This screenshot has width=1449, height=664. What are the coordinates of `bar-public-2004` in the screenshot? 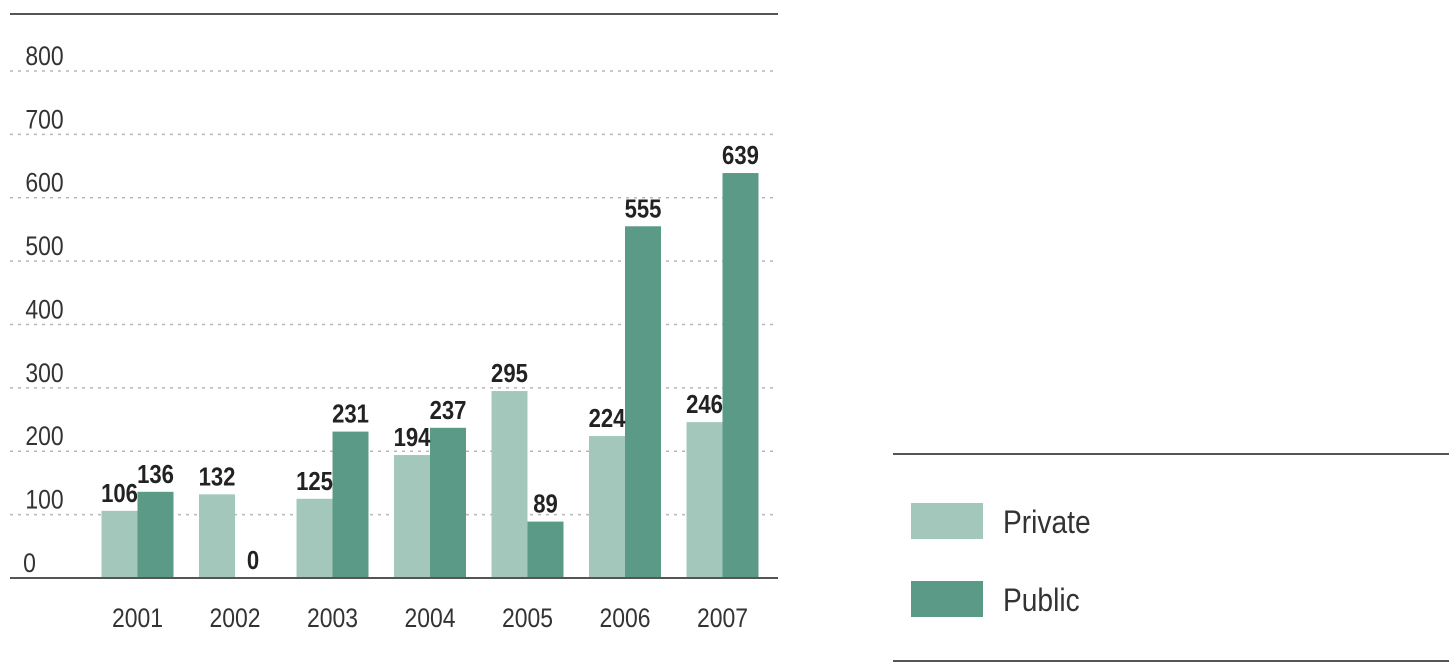 It's located at (448, 502).